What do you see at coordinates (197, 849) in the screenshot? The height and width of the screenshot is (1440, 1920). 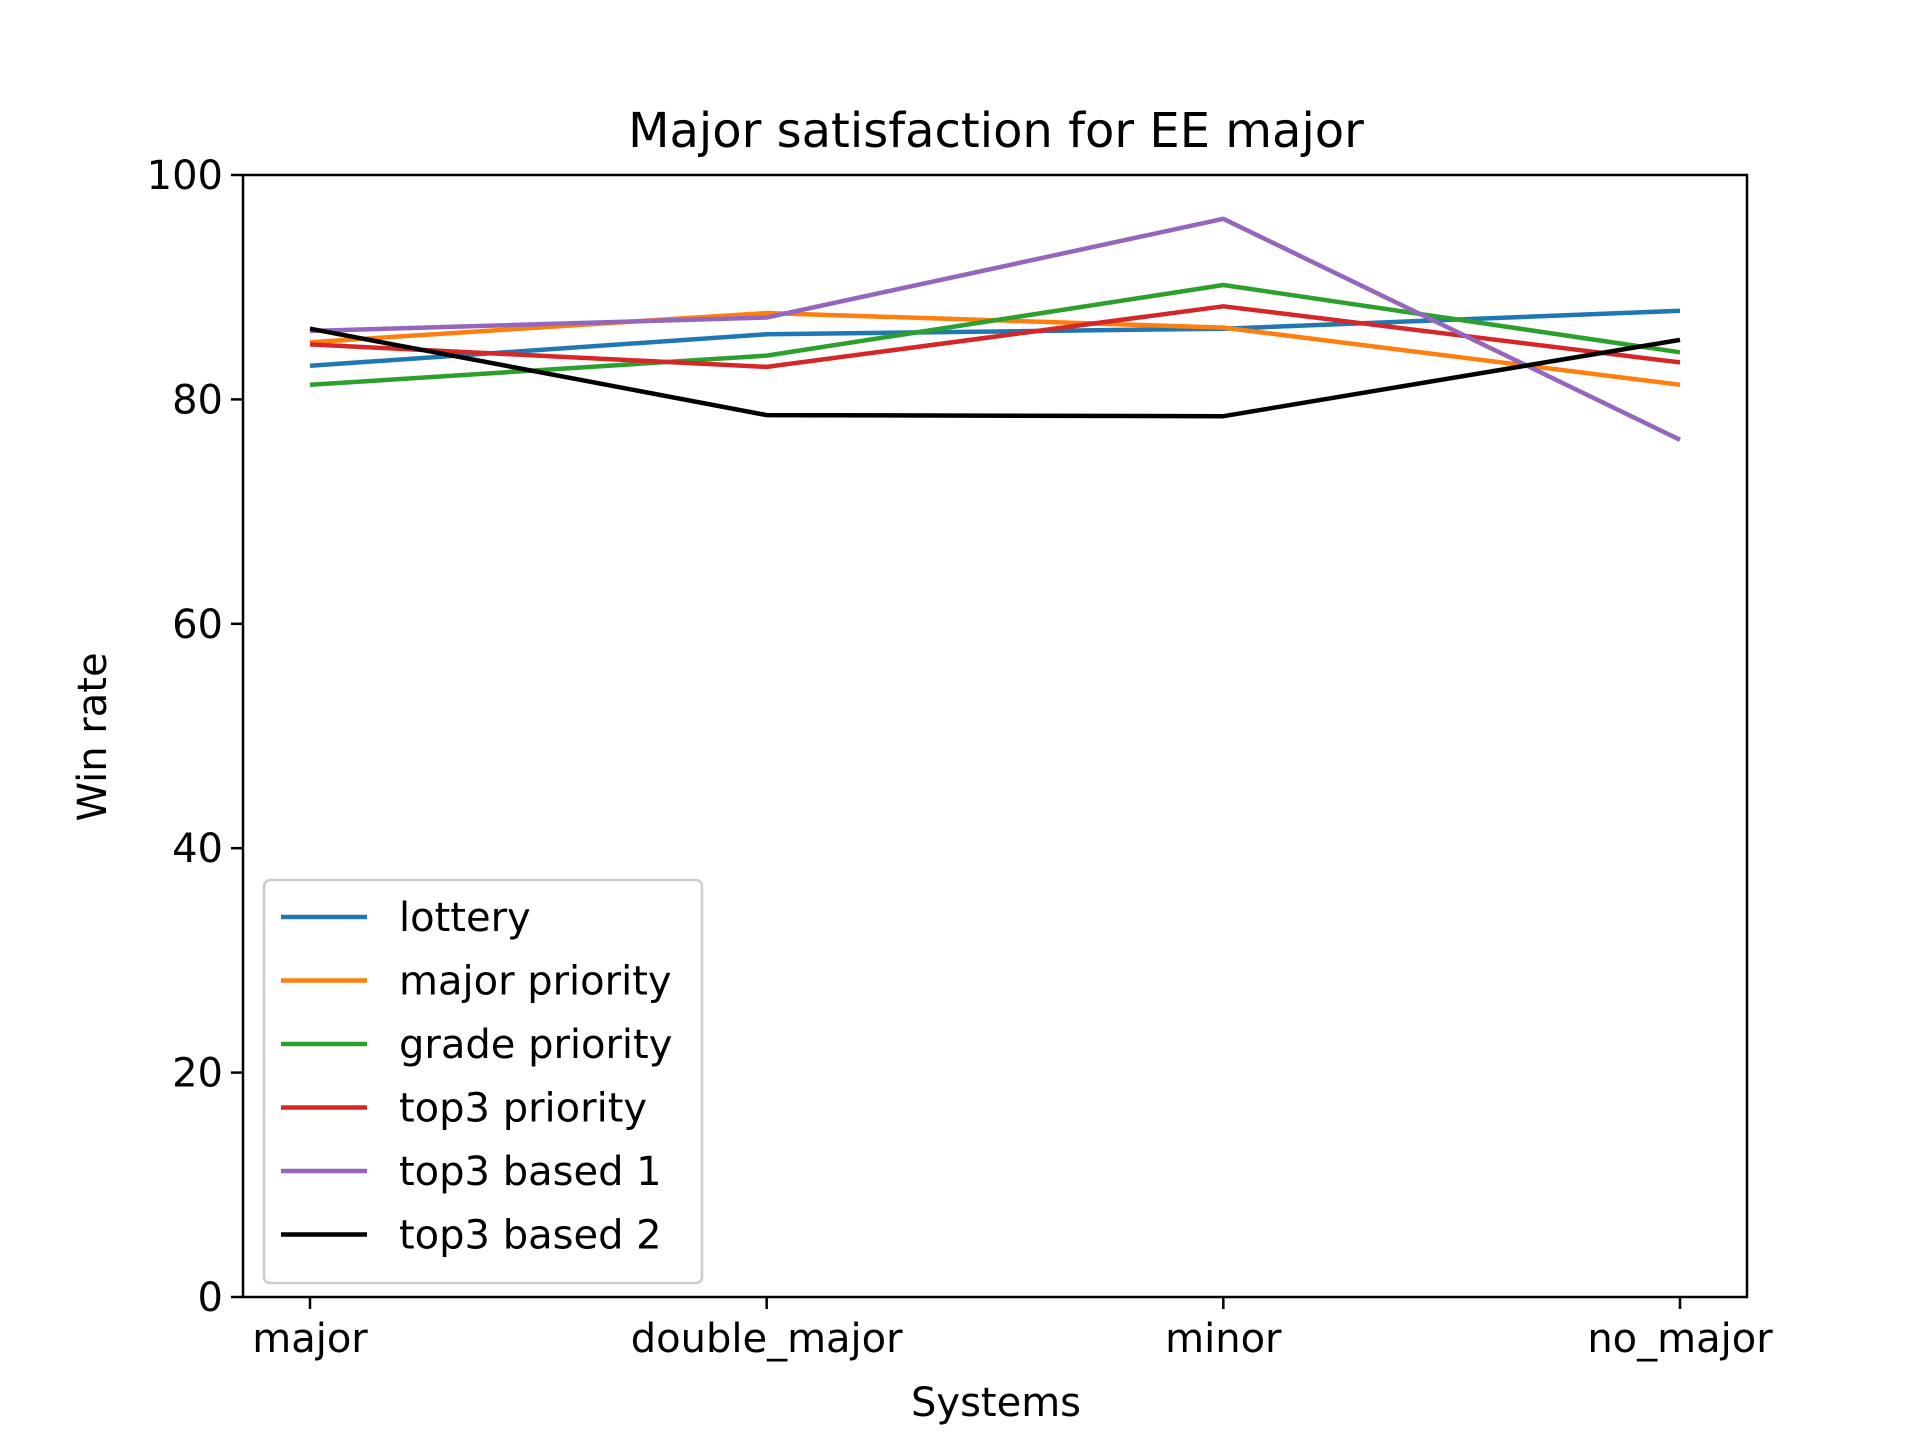 I see `y-tick-label: 40` at bounding box center [197, 849].